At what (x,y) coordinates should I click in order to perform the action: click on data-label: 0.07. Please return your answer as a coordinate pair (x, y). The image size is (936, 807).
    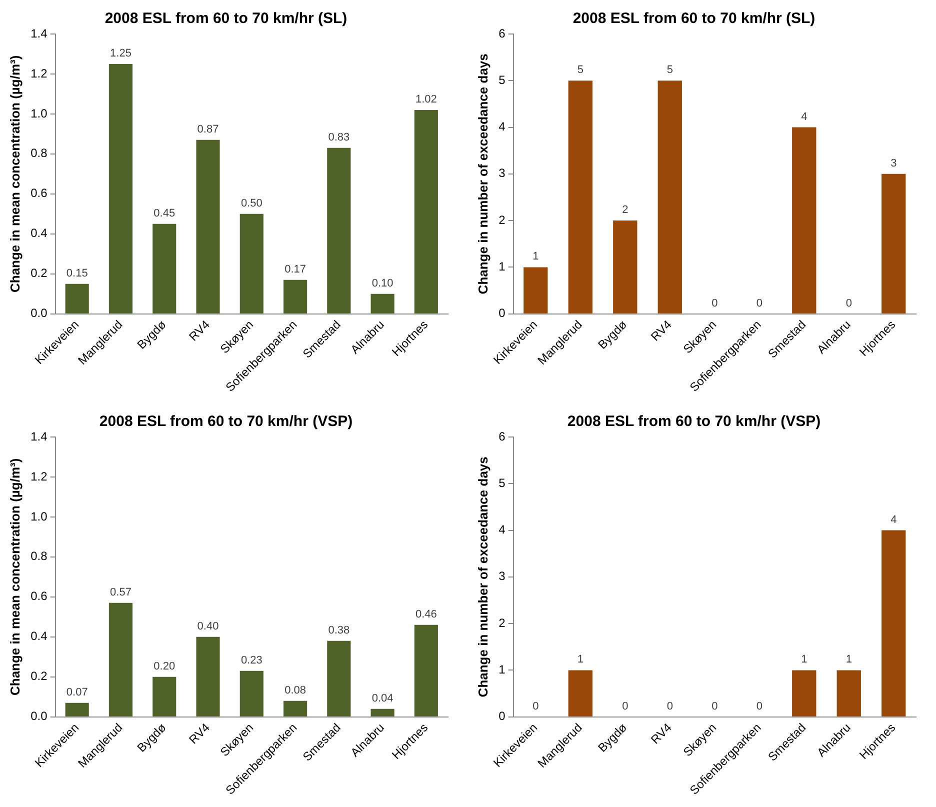
    Looking at the image, I should click on (77, 692).